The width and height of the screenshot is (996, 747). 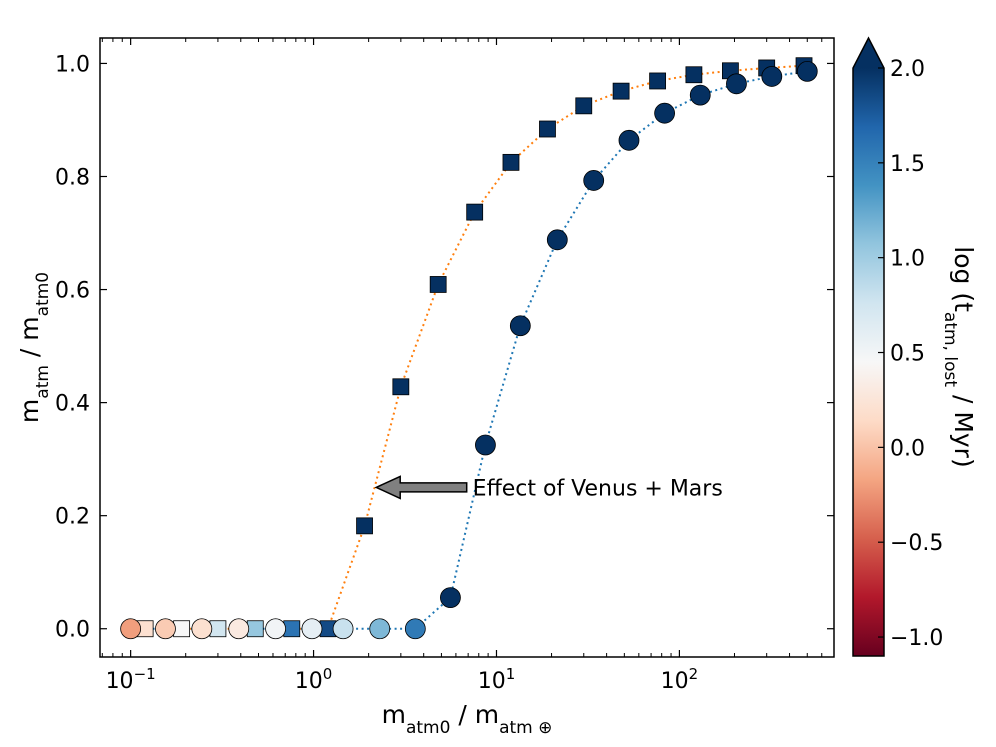 What do you see at coordinates (72, 64) in the screenshot?
I see `y-tick-label: 1.0` at bounding box center [72, 64].